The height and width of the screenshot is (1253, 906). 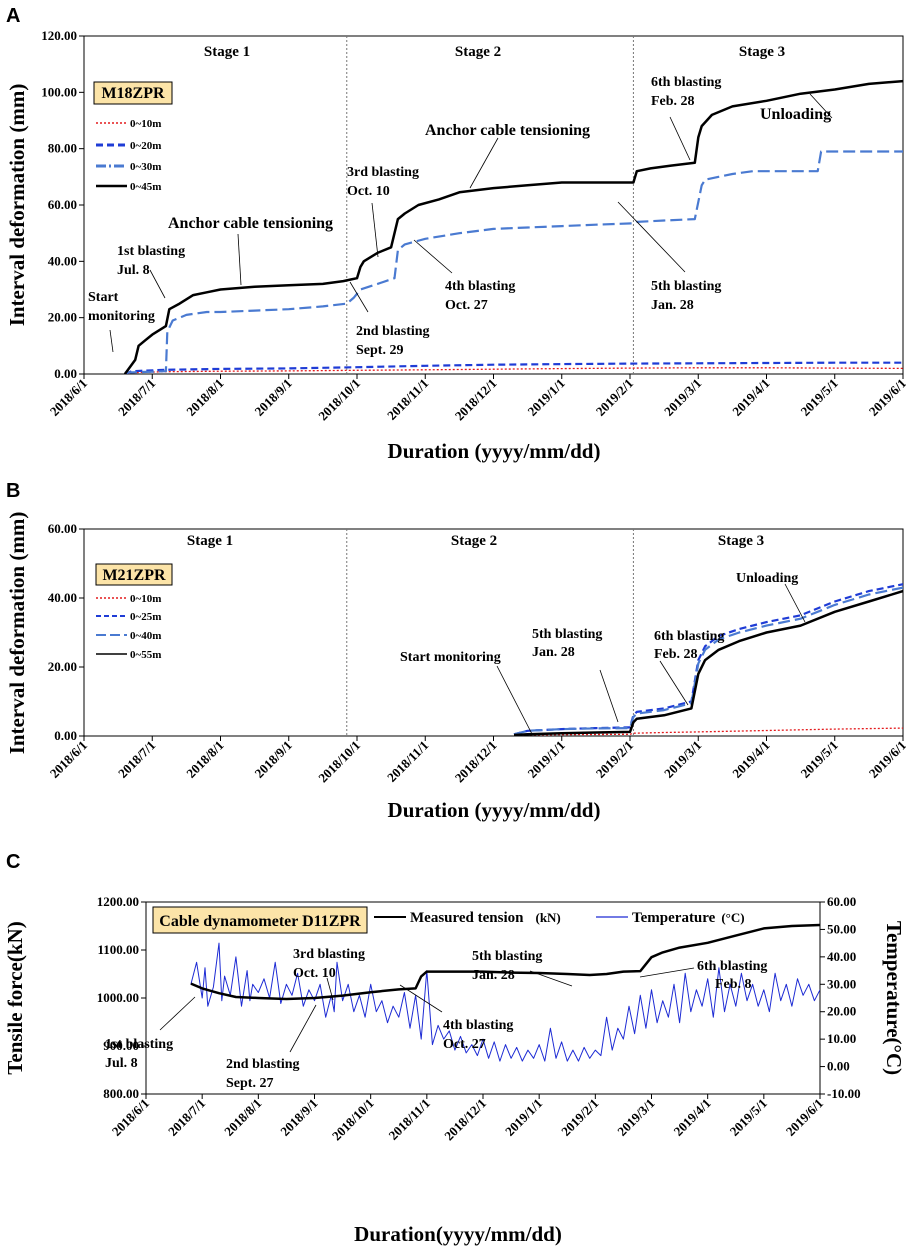 What do you see at coordinates (62, 666) in the screenshot?
I see `b-ytick-label-1: 20.00` at bounding box center [62, 666].